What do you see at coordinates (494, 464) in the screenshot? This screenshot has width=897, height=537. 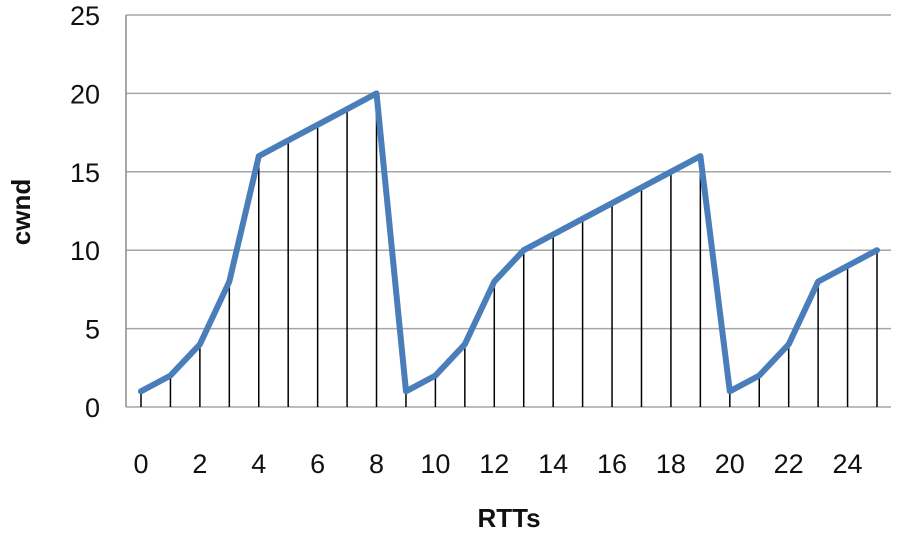 I see `x-tick-label: 12` at bounding box center [494, 464].